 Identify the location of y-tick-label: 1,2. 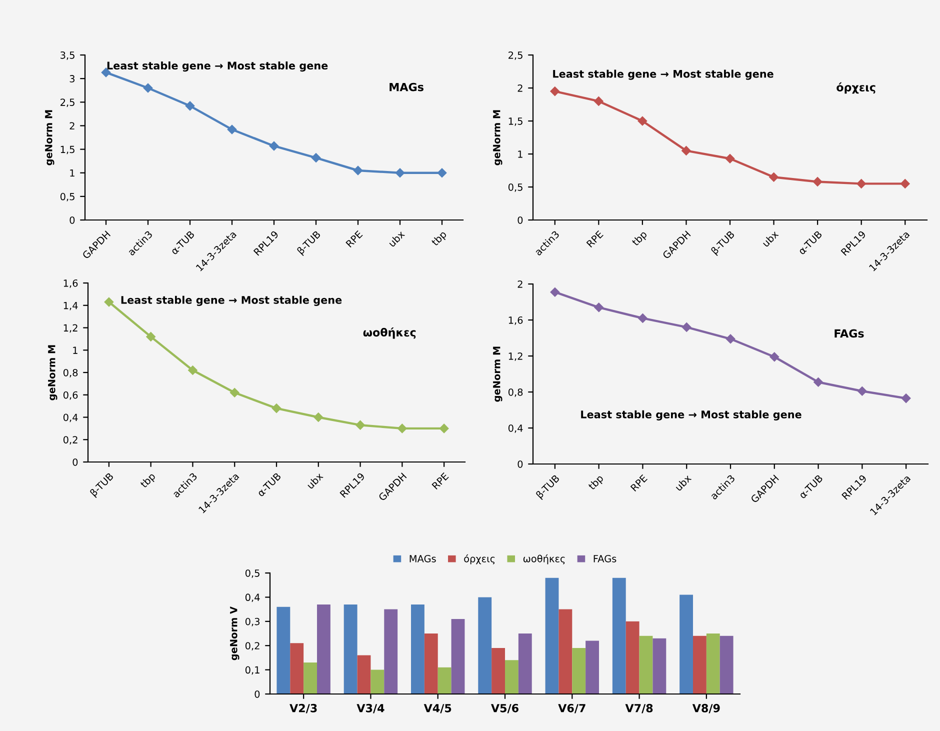
(71, 328).